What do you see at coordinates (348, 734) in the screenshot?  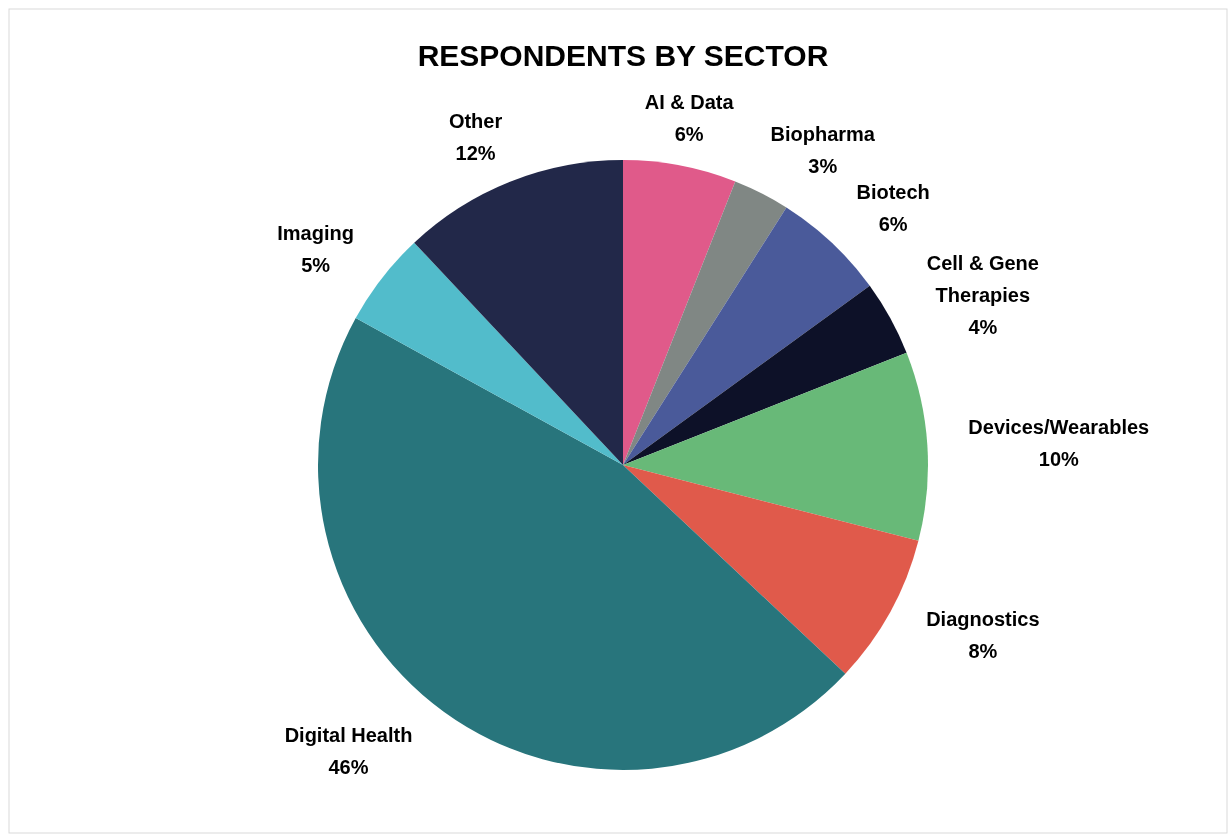 I see `slice-label: Digital Health` at bounding box center [348, 734].